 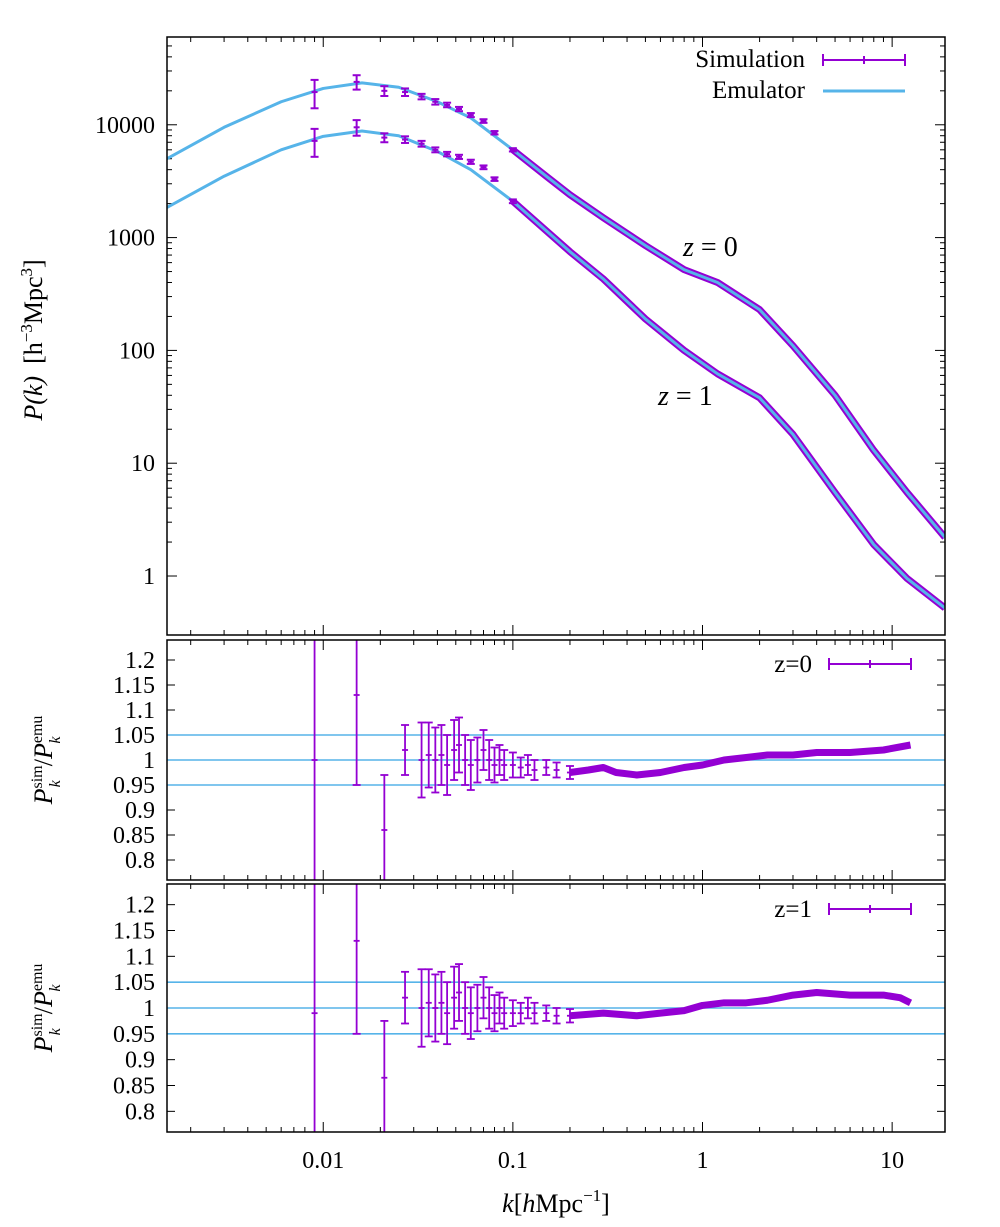 What do you see at coordinates (140, 811) in the screenshot?
I see `ratio-z0-ytick-label: 0.9` at bounding box center [140, 811].